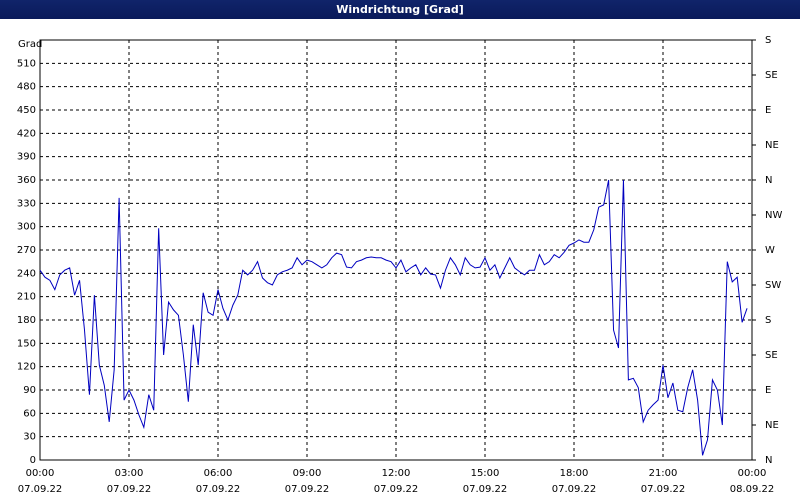 The image size is (800, 500). Describe the element at coordinates (26, 203) in the screenshot. I see `y-tick-label: 330` at that location.